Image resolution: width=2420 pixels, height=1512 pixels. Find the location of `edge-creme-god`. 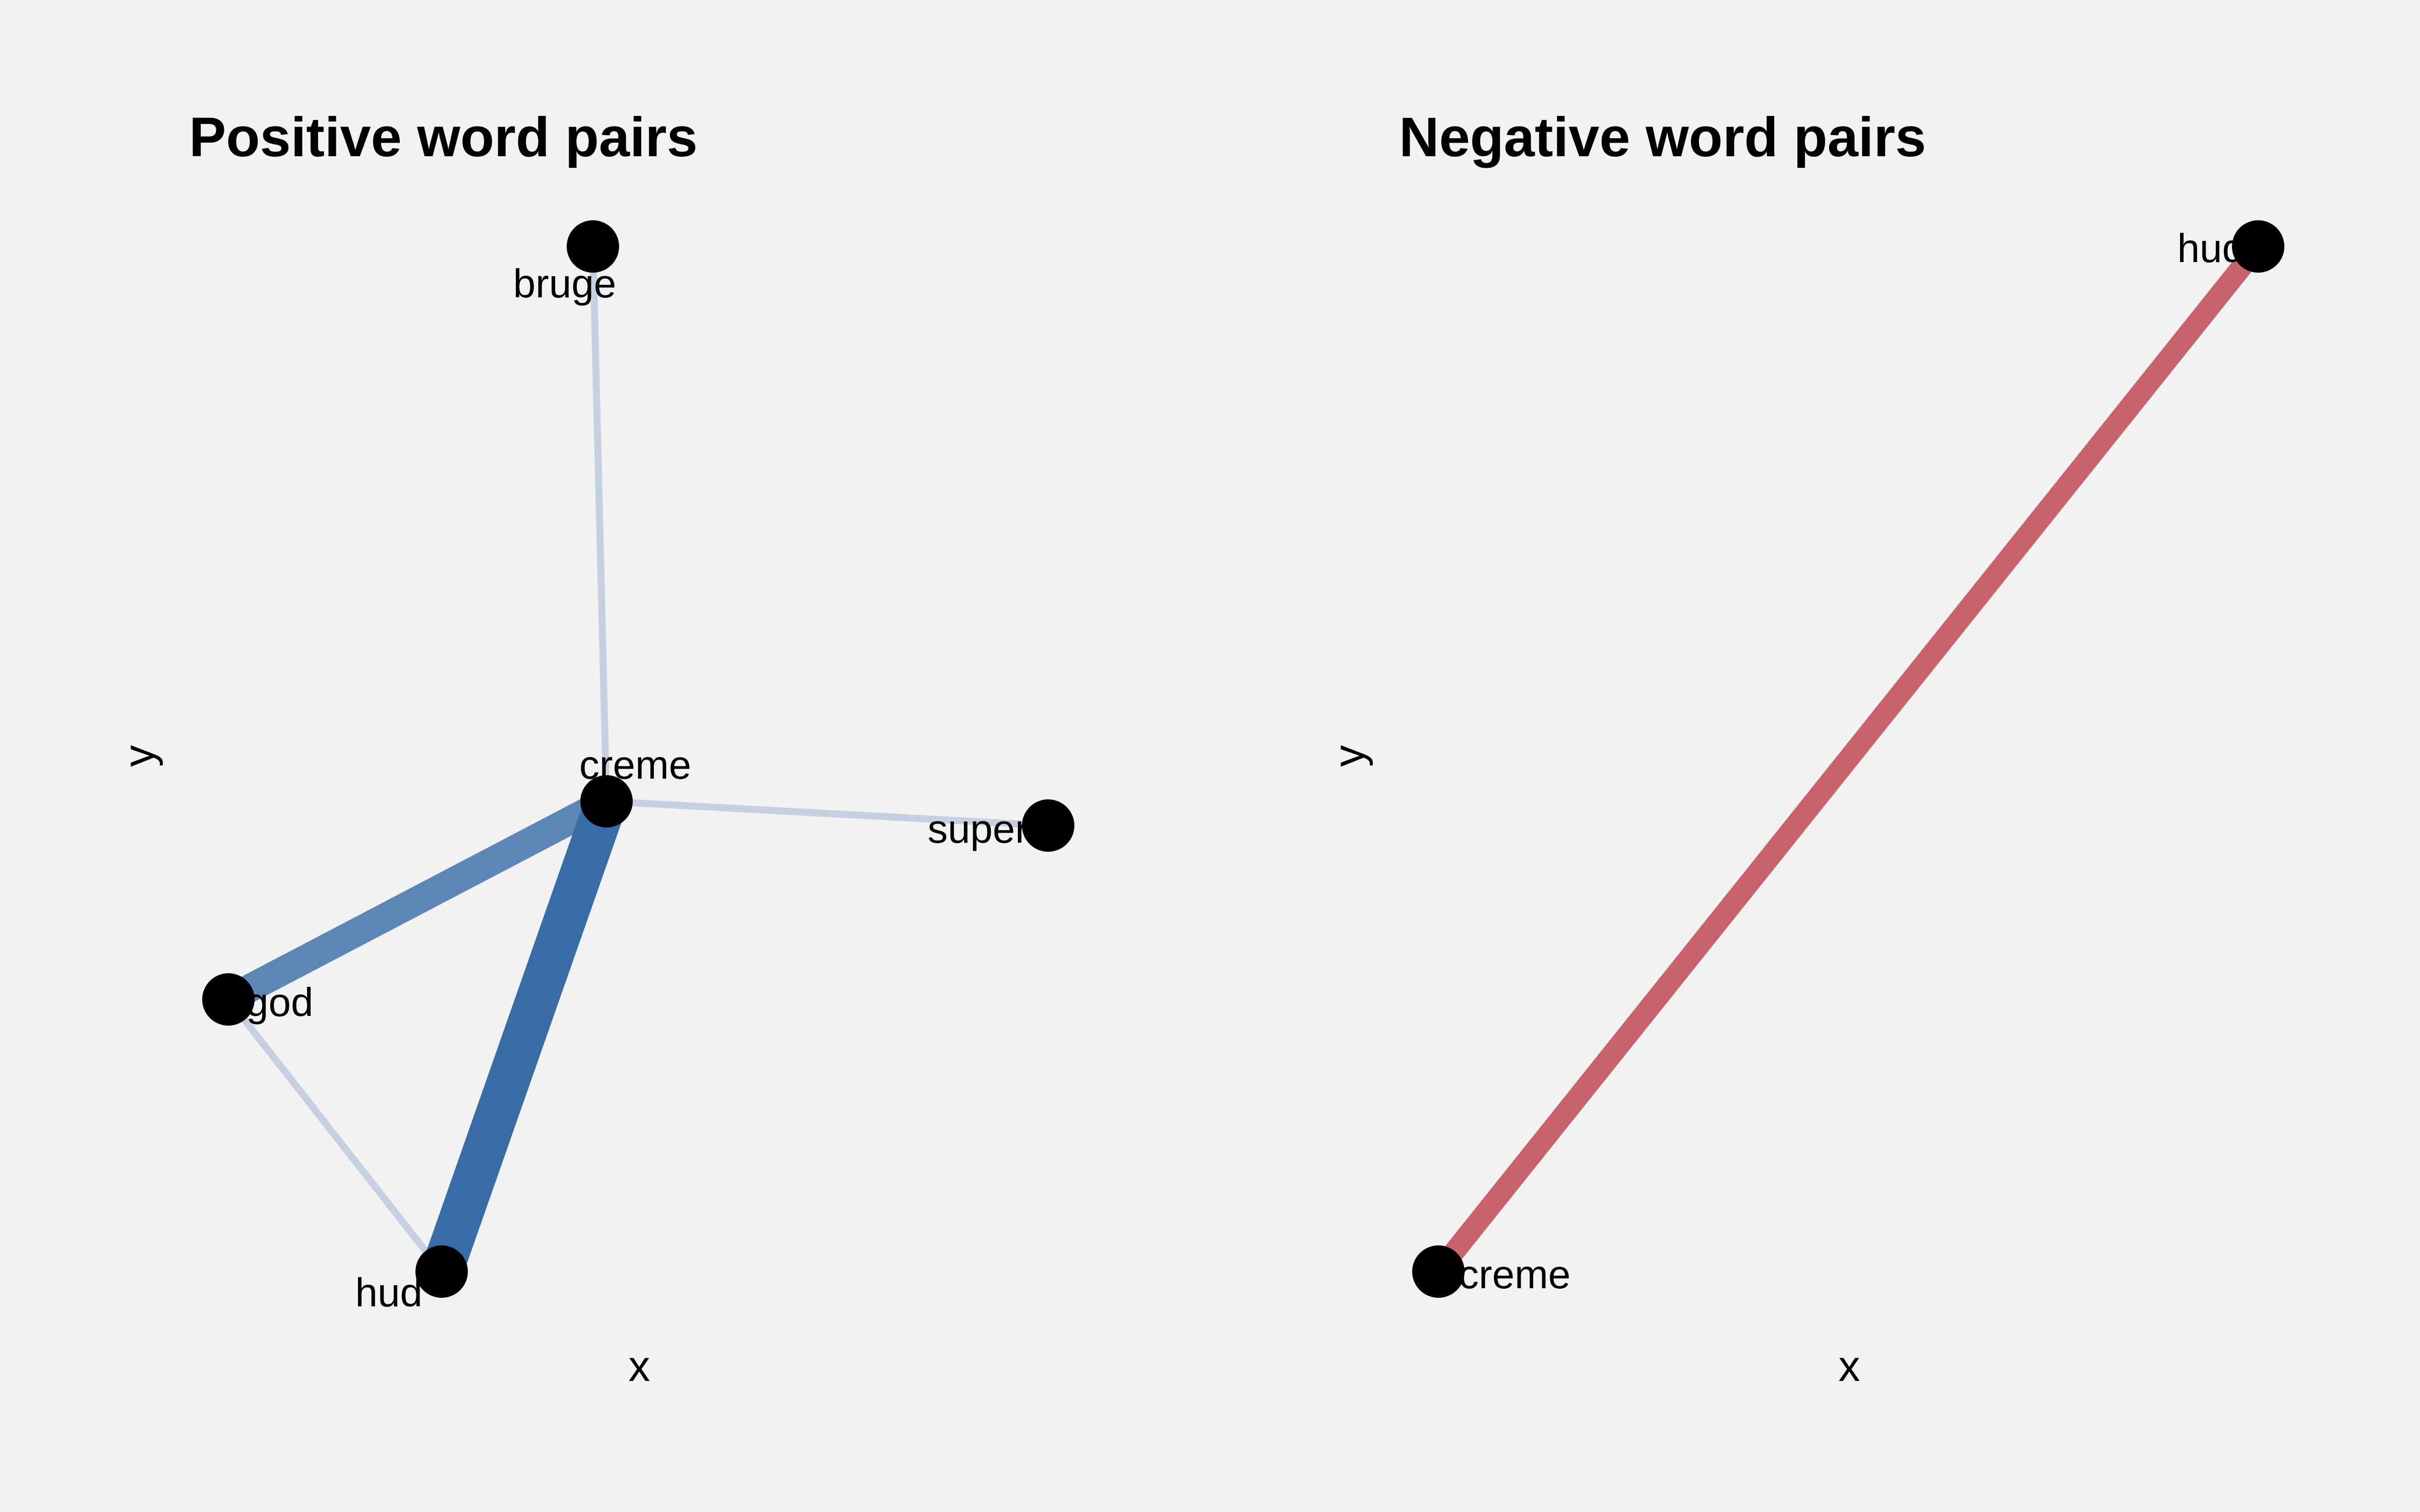

edge-creme-god is located at coordinates (417, 900).